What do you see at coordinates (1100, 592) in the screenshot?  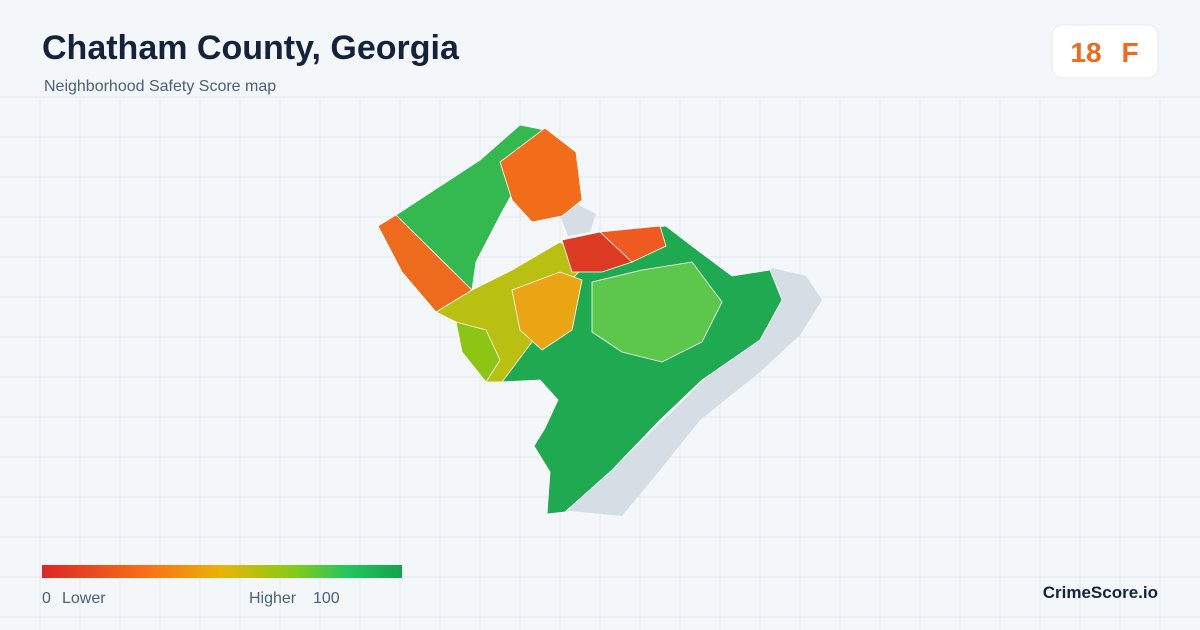 I see `brand: CrimeScore.io` at bounding box center [1100, 592].